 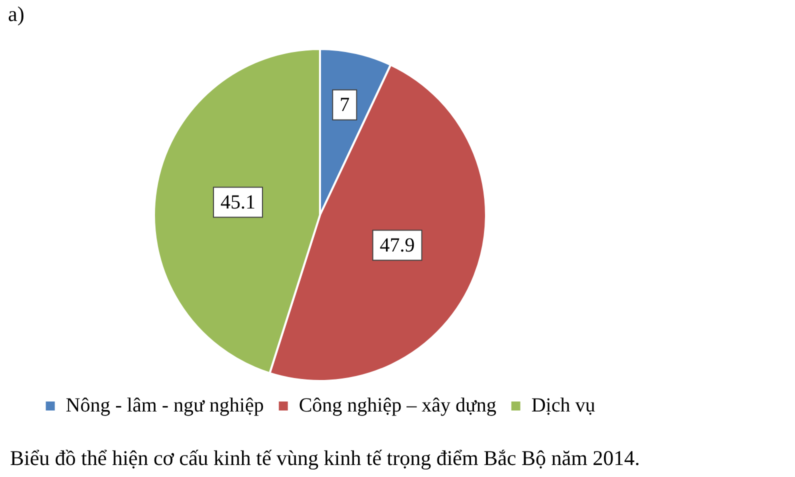 I want to click on legend-label: Công nghiệp – xây dựng, so click(x=397, y=405).